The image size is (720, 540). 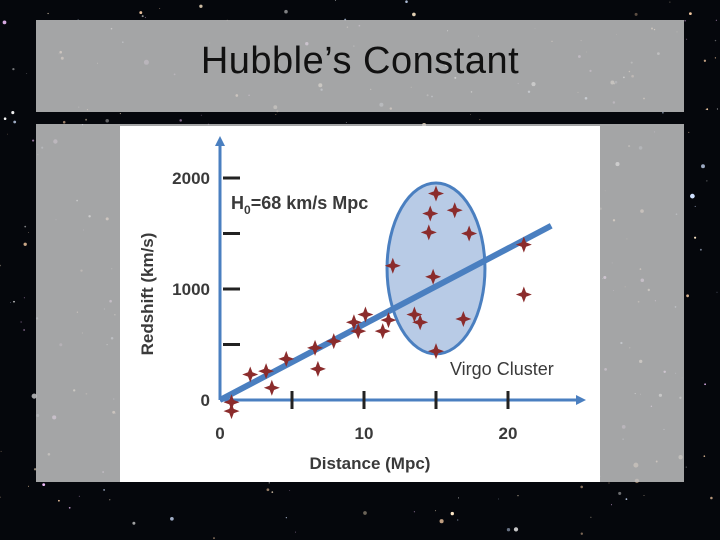 I want to click on y-axis-label: Redshift (km/s), so click(x=147, y=294).